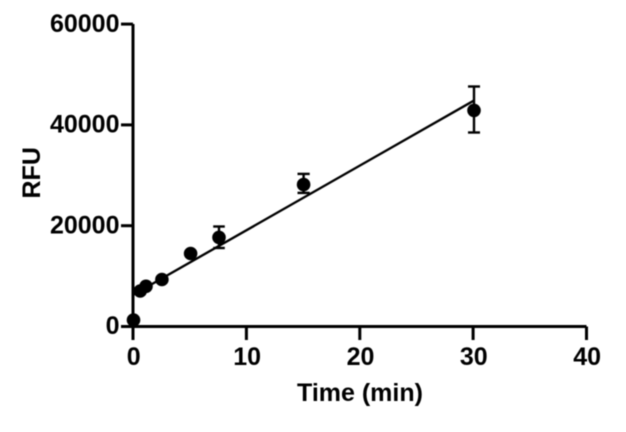  What do you see at coordinates (32, 172) in the screenshot?
I see `svg-text: RFU` at bounding box center [32, 172].